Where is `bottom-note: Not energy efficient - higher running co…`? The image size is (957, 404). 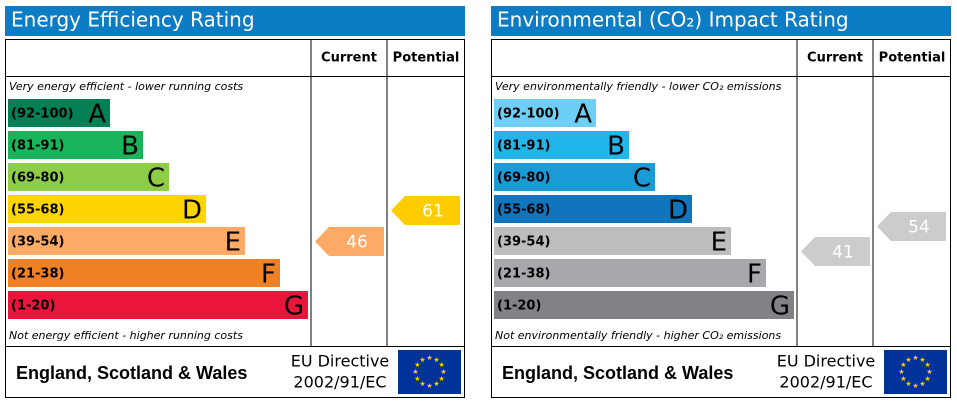 bottom-note: Not energy efficient - higher running co… is located at coordinates (126, 335).